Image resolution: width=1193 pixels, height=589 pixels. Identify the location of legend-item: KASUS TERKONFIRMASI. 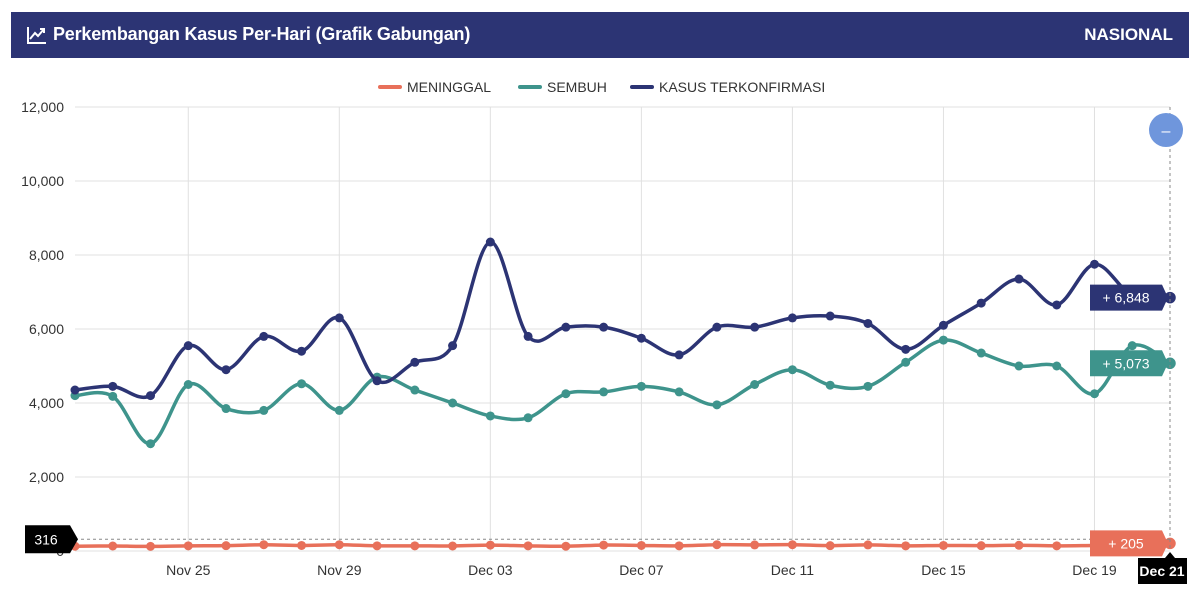
(727, 87).